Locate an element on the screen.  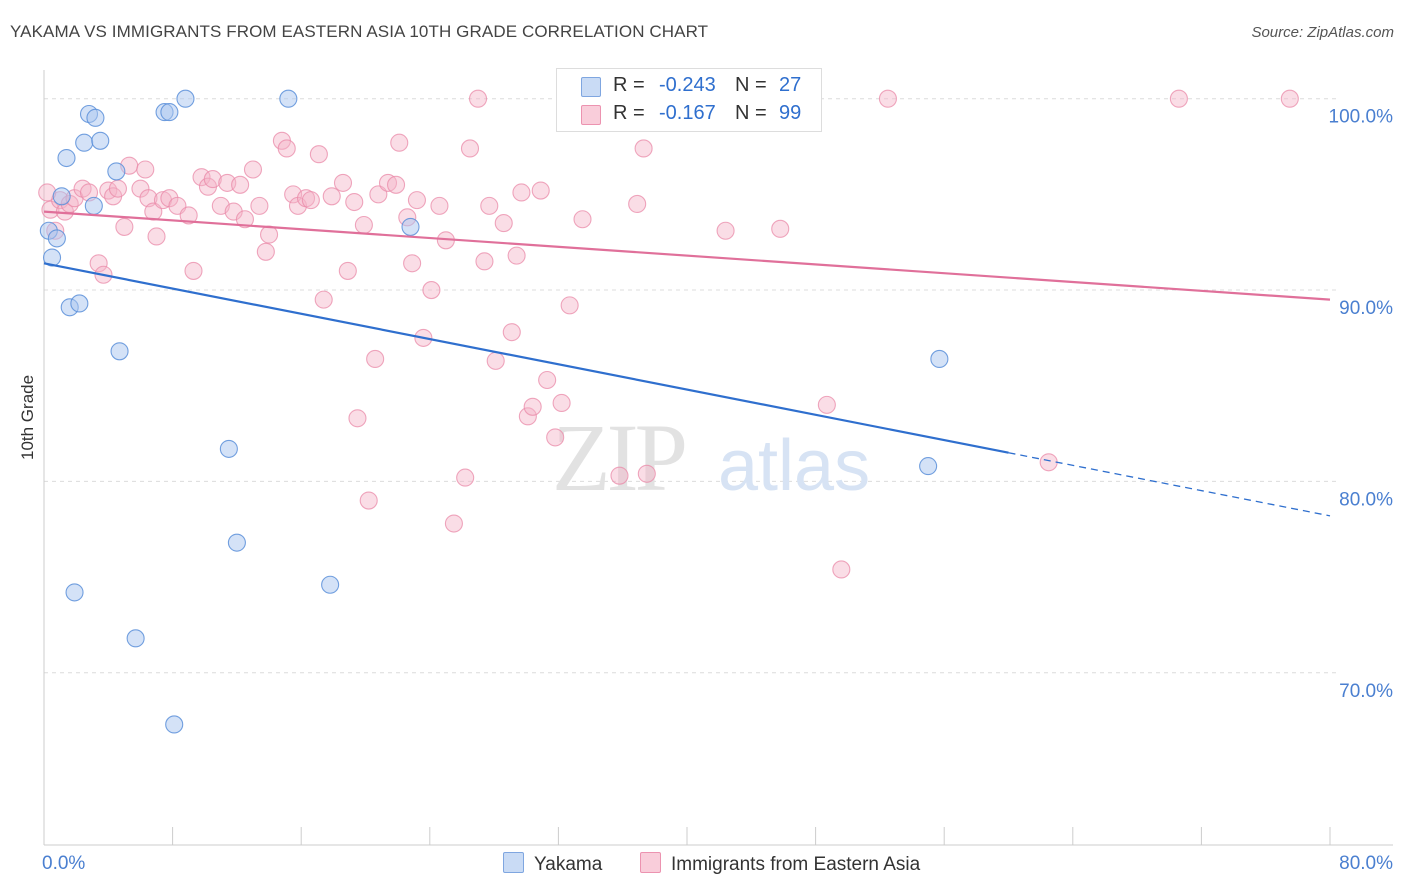
correlation-legend: R = -0.243 N = 27 R = -0.167 N = 99 is located at coordinates (689, 100).